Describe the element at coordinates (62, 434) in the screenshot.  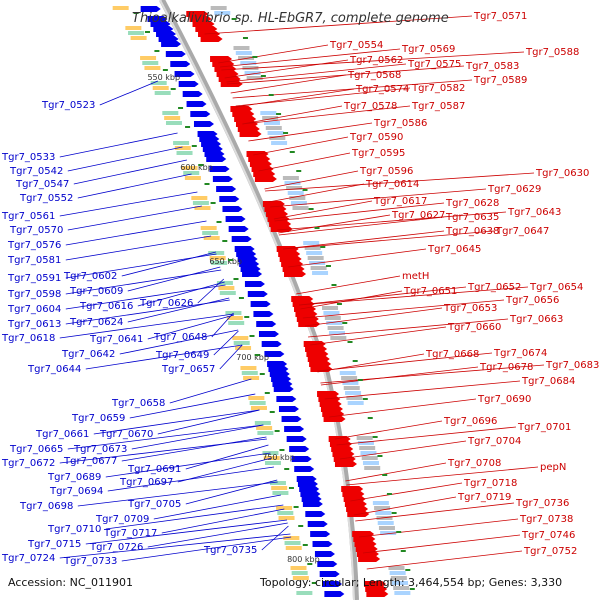
I see `left-gene-label: Tgr7_0661` at that location.